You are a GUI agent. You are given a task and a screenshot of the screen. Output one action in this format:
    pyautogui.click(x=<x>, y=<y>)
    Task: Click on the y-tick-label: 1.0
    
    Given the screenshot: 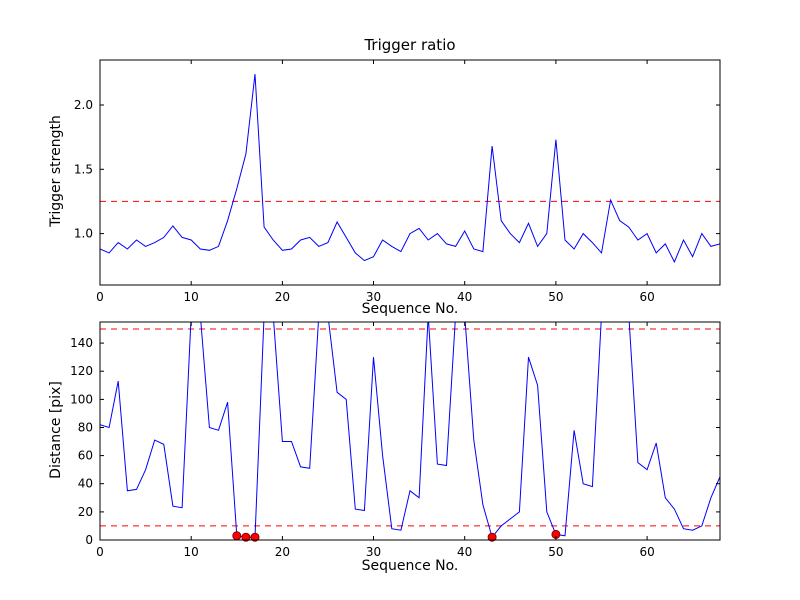 What is the action you would take?
    pyautogui.click(x=83, y=234)
    